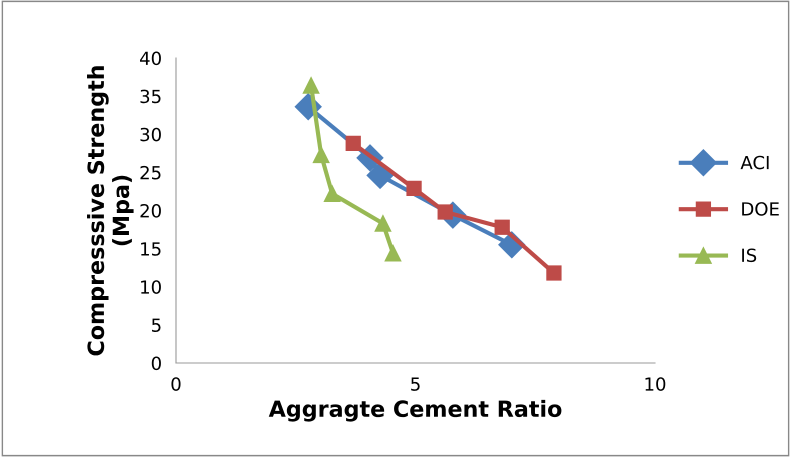 This screenshot has width=791, height=457. I want to click on x-tick-label: 0, so click(176, 384).